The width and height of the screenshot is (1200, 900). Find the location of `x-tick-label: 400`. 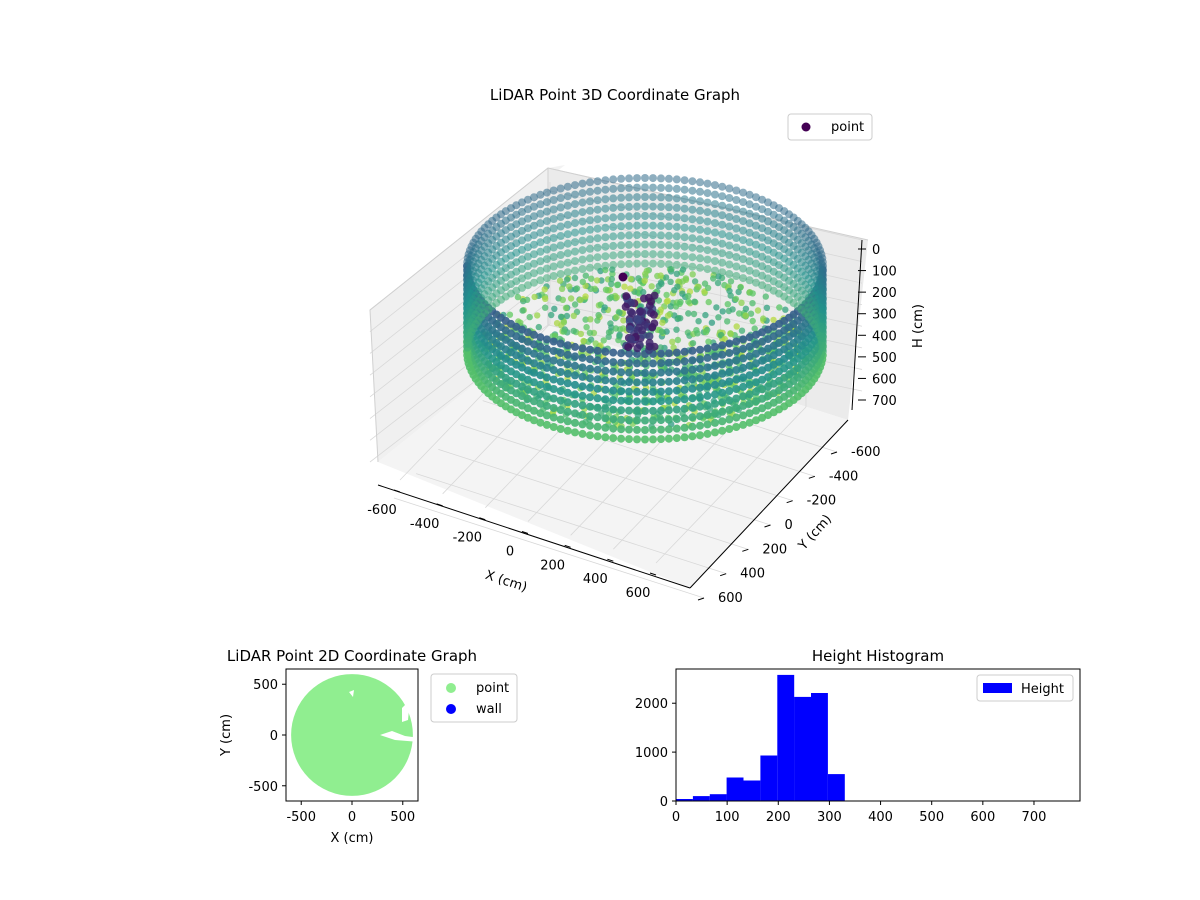

x-tick-label: 400 is located at coordinates (880, 817).